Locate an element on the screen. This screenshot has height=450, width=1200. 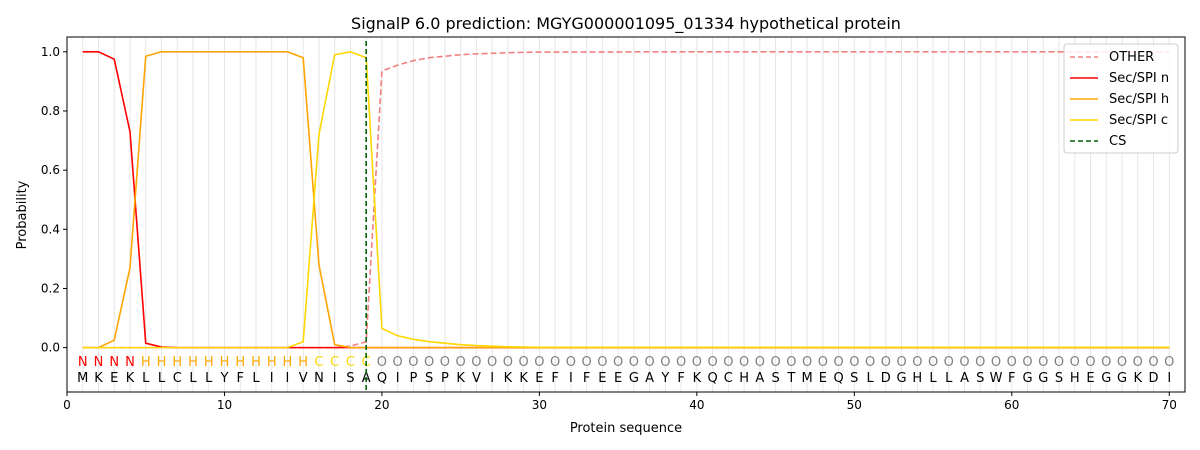
y-tick-label: 0.4 is located at coordinates (50, 229).